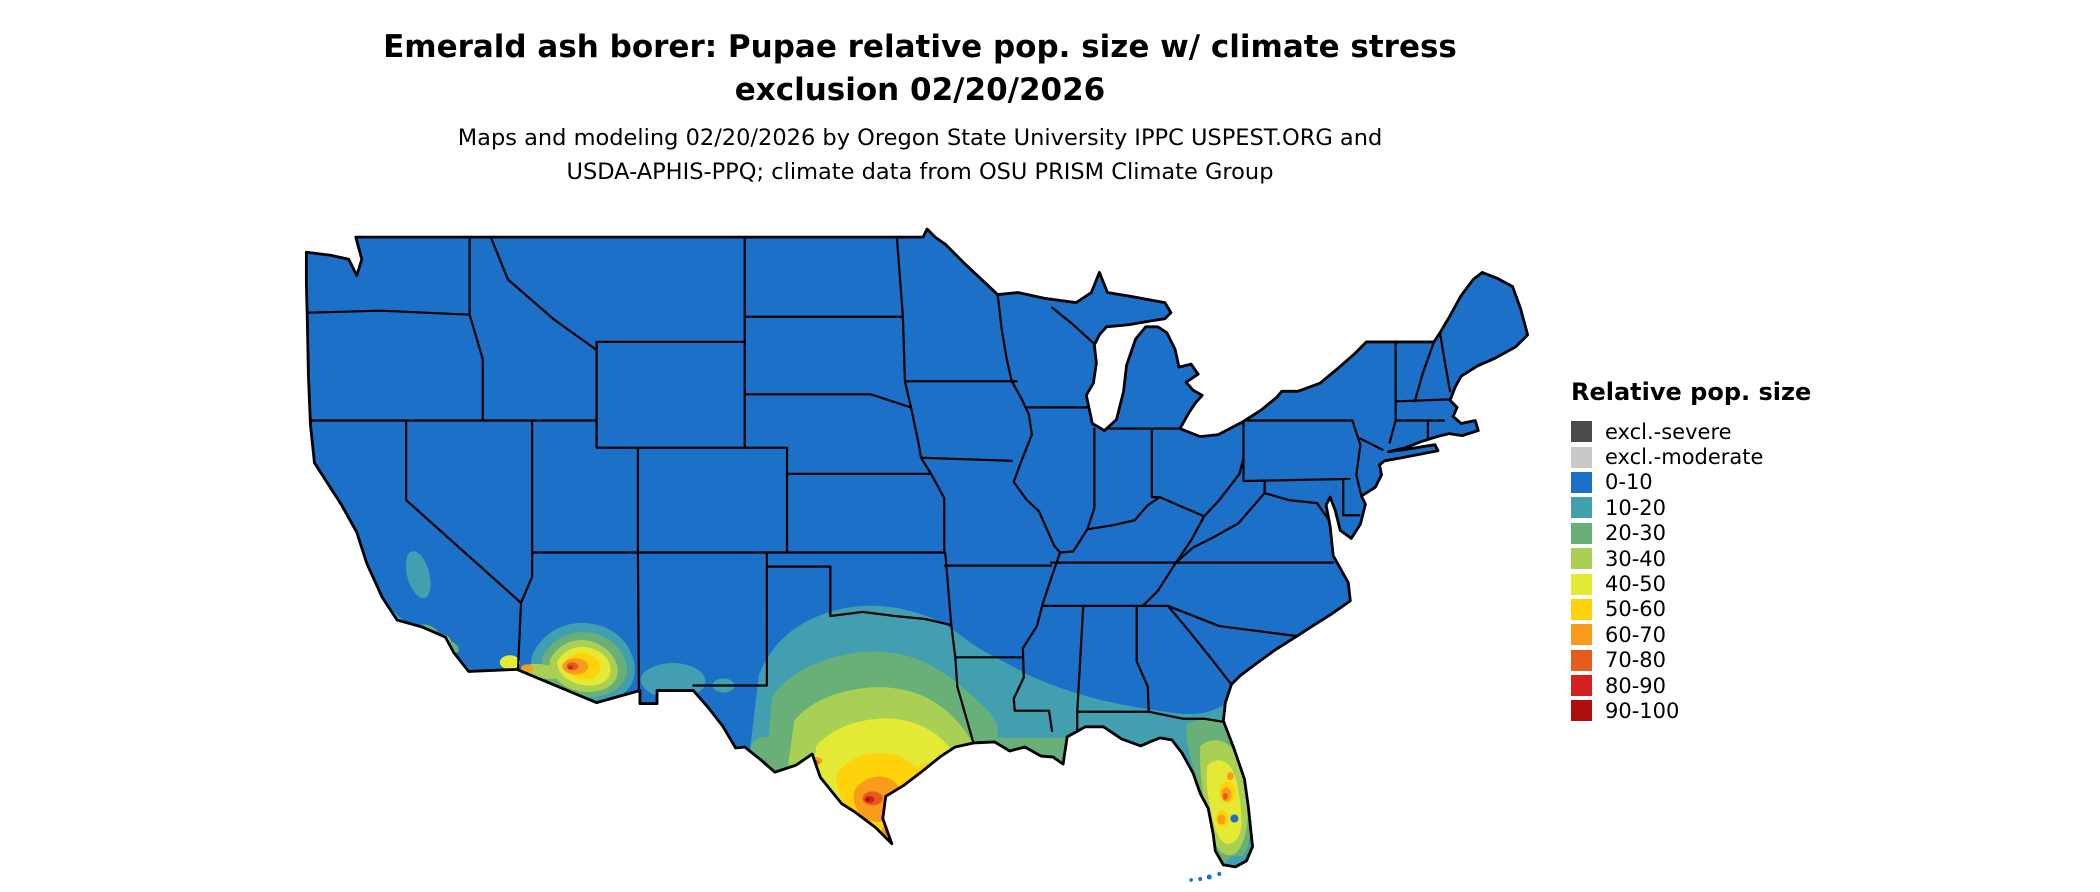 The height and width of the screenshot is (892, 2100). Describe the element at coordinates (1691, 660) in the screenshot. I see `legend-item: 70-80` at that location.